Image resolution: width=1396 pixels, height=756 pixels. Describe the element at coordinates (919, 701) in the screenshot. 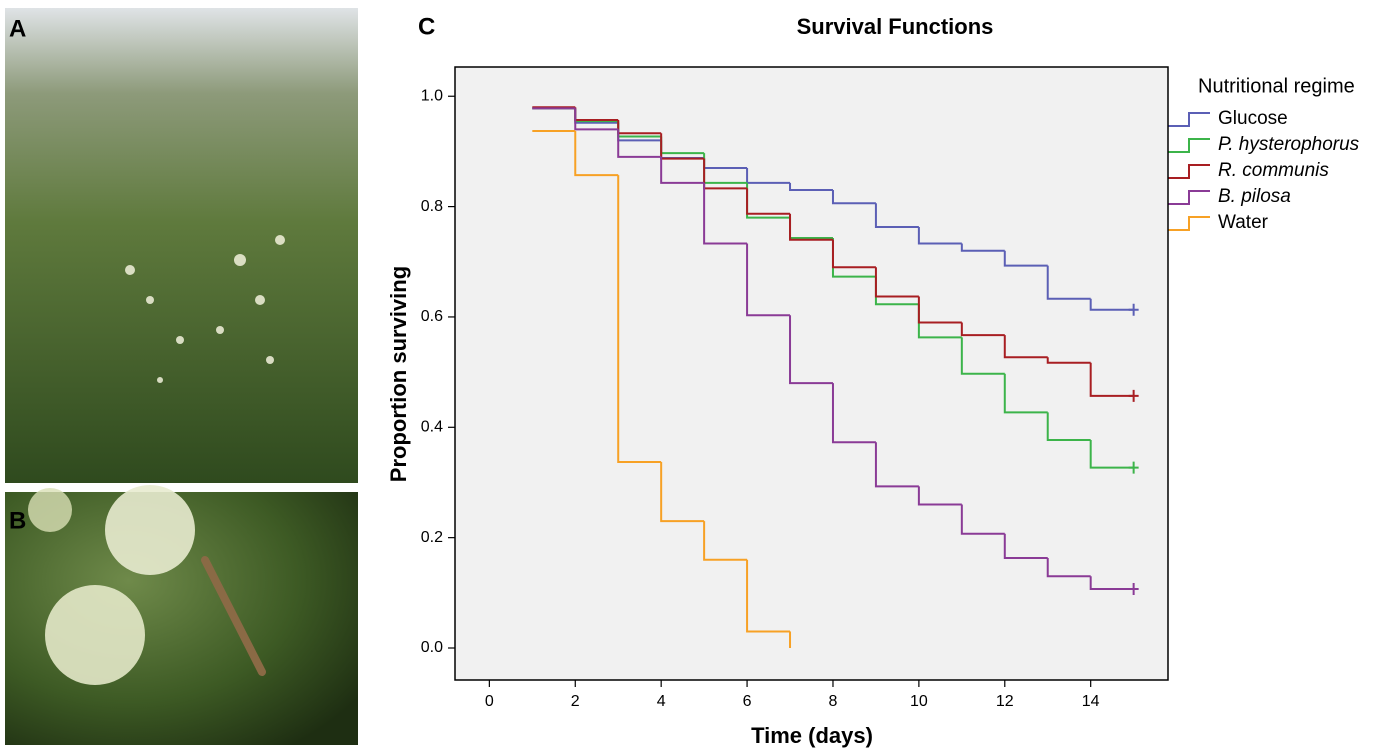

I see `x-tick-label: 10` at that location.